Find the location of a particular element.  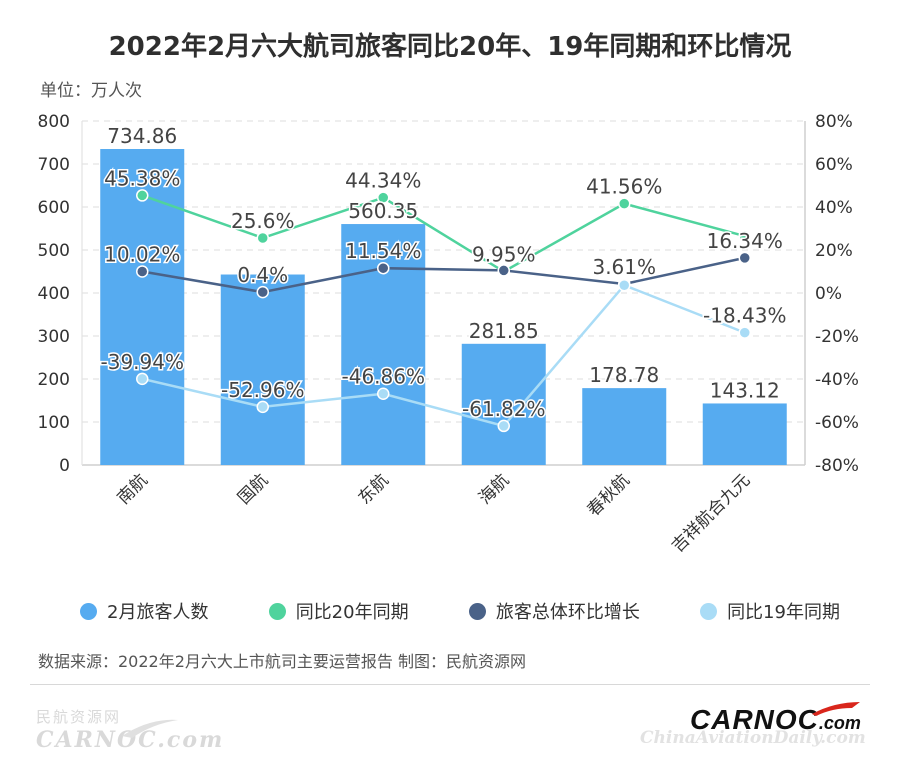

category-label: 春秋航 is located at coordinates (609, 495).